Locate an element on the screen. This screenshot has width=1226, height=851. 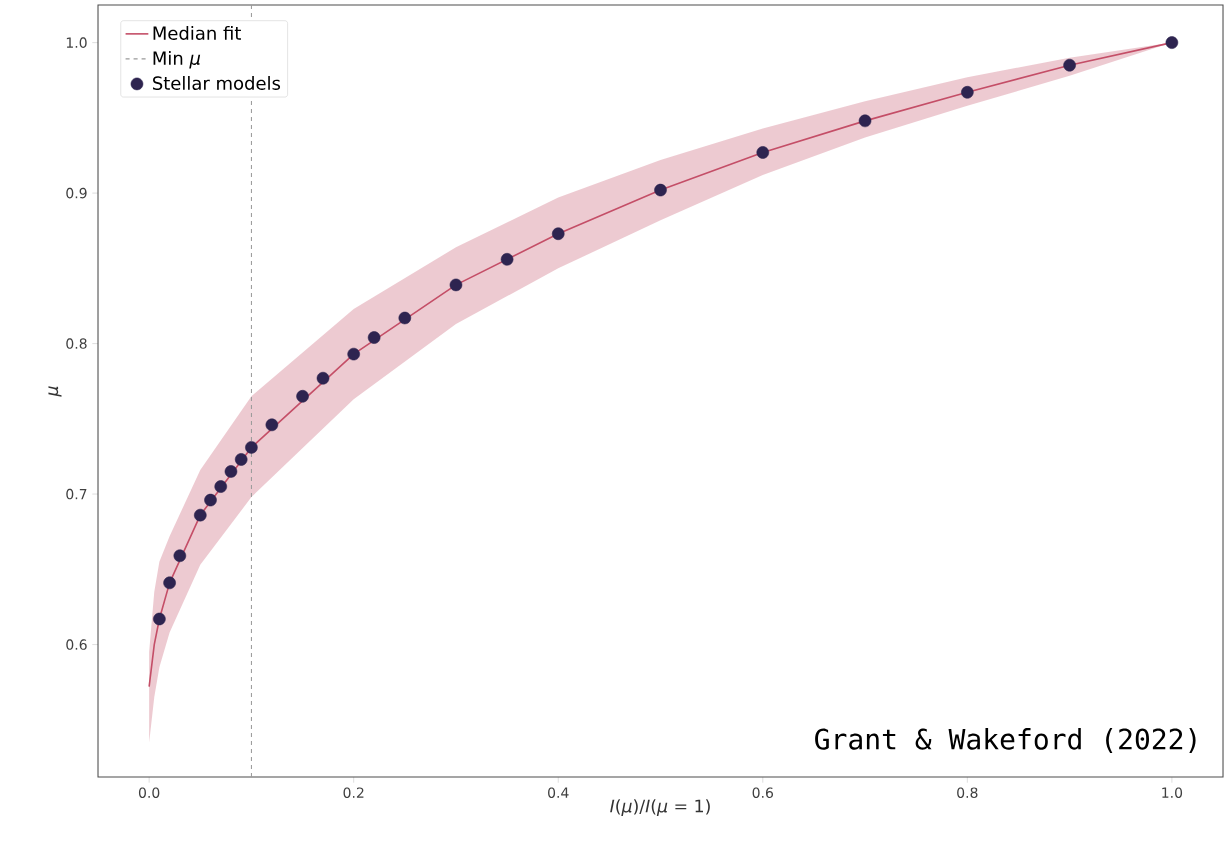
x-tick-label: 0.2 is located at coordinates (353, 792).